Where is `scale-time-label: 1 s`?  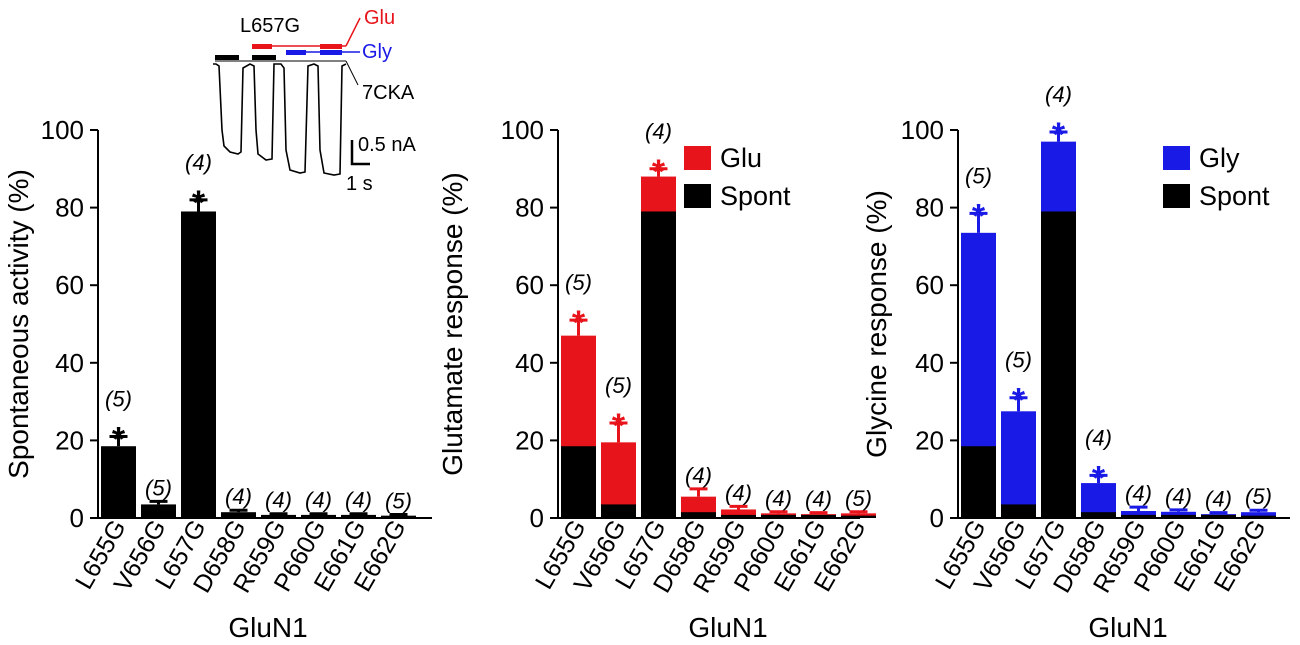 scale-time-label: 1 s is located at coordinates (359, 184).